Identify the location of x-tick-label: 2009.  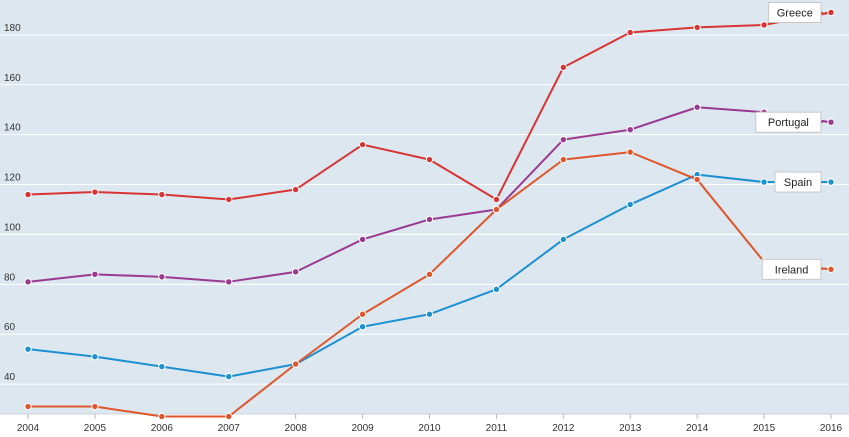
(362, 428).